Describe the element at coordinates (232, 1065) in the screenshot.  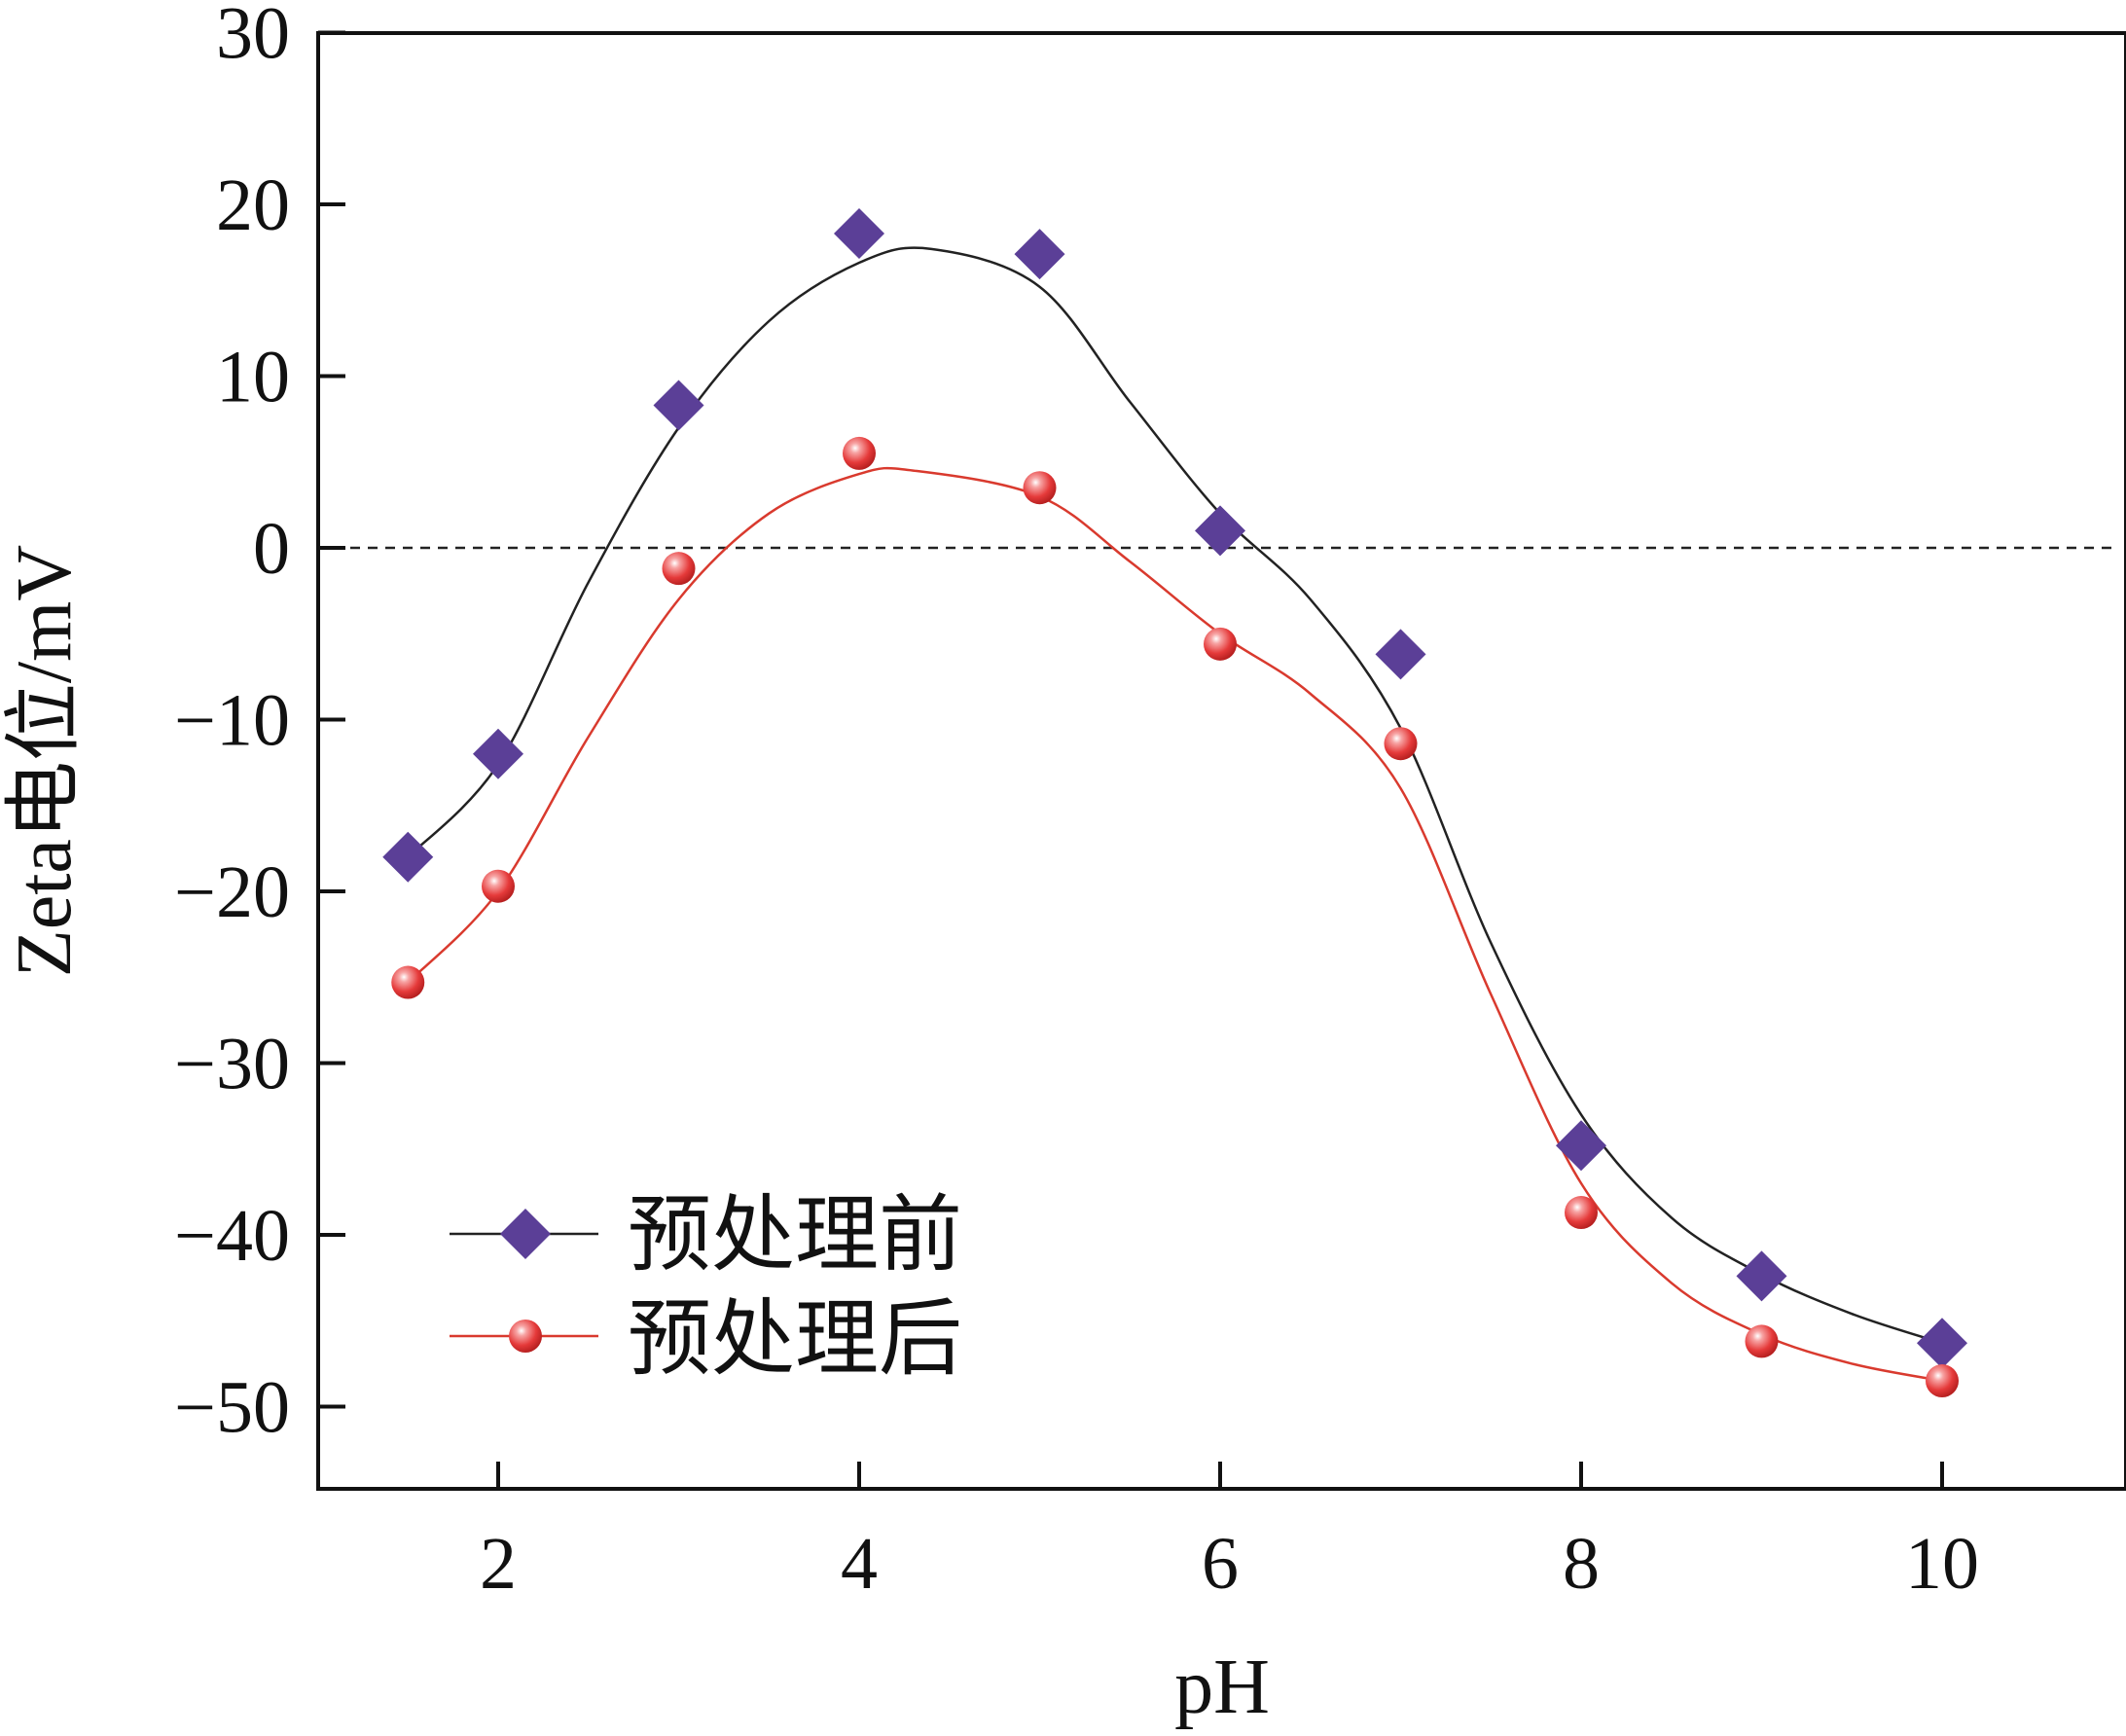
I see `y-tick-label: −30` at that location.